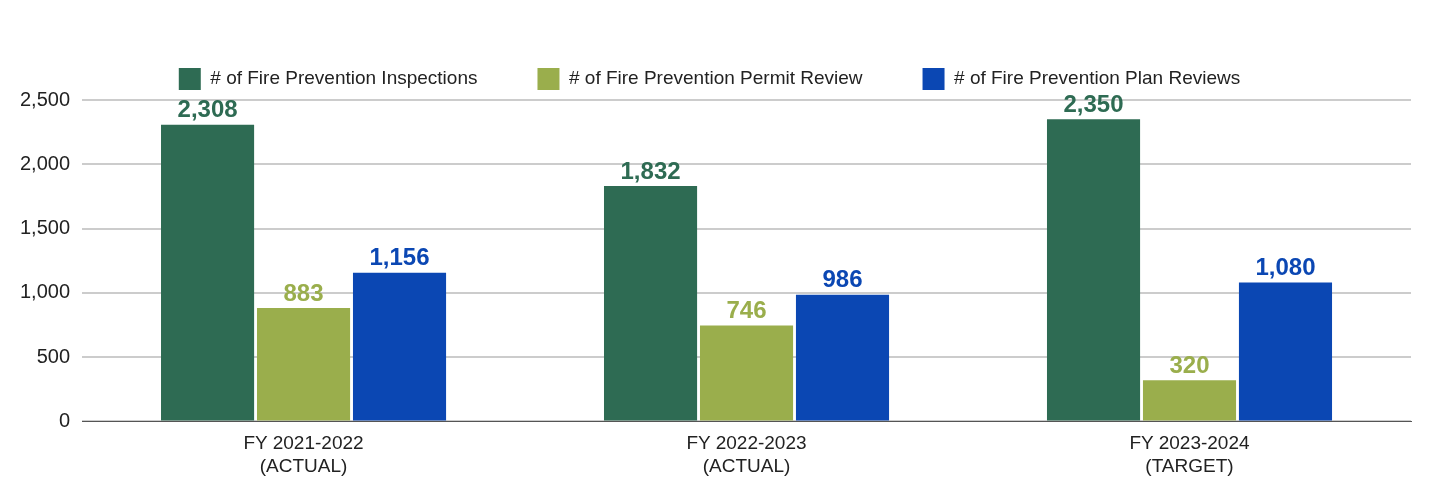  What do you see at coordinates (1097, 78) in the screenshot?
I see `legend-label: # of Fire Prevention Plan Reviews` at bounding box center [1097, 78].